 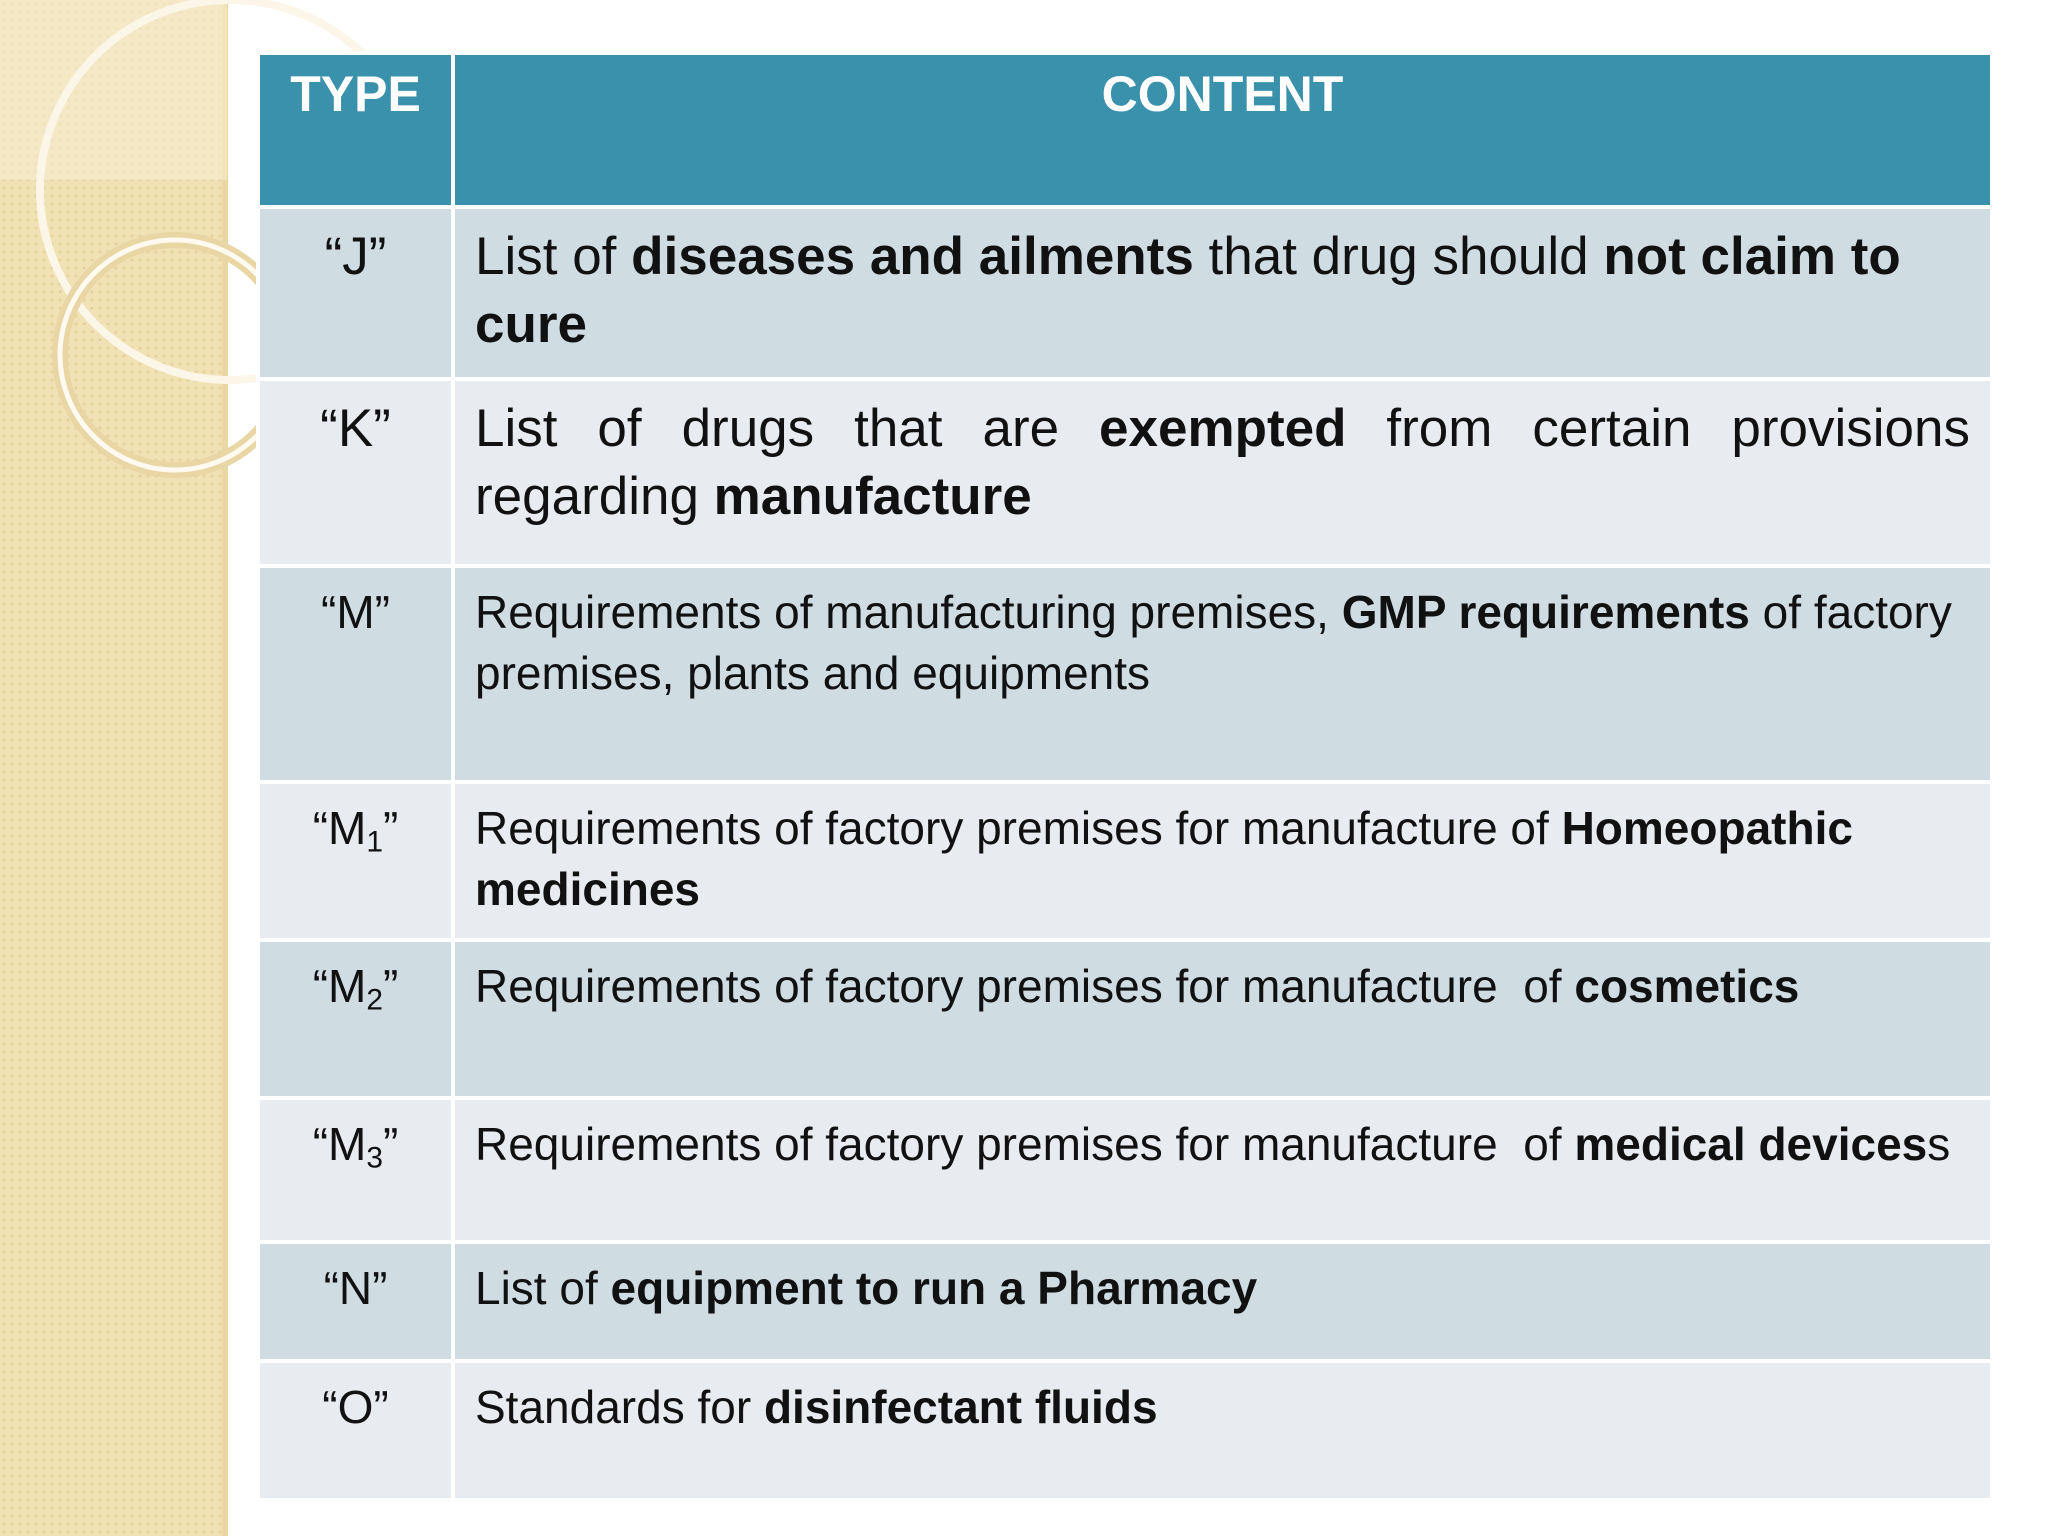 What do you see at coordinates (355, 861) in the screenshot?
I see `type-cell: “M1”` at bounding box center [355, 861].